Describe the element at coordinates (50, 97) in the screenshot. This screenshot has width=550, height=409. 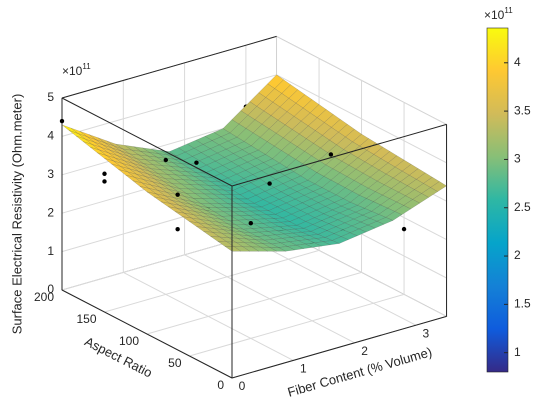
I see `z-tick-label: 5` at that location.